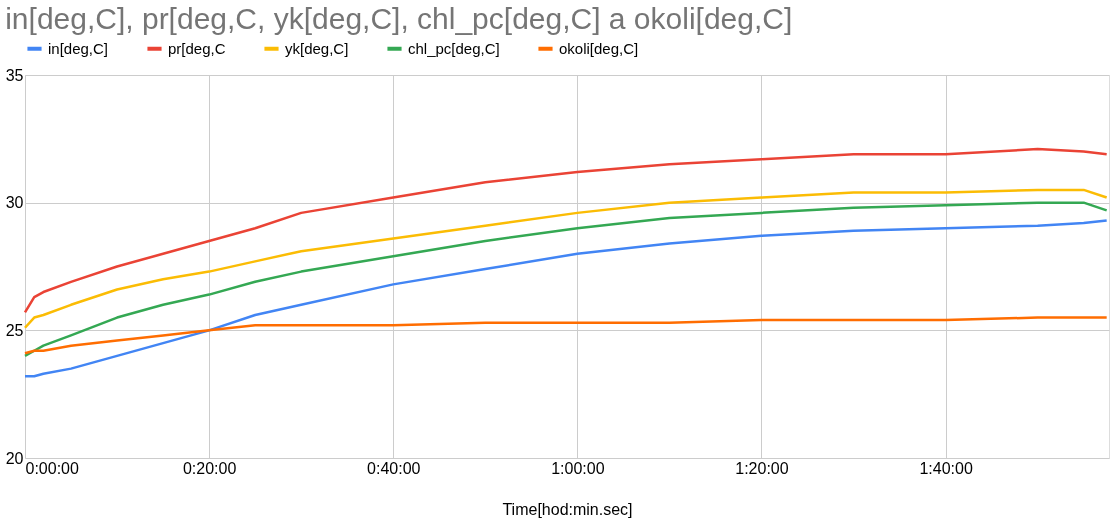  Describe the element at coordinates (52, 468) in the screenshot. I see `x-tick-label: 0:00:00` at that location.